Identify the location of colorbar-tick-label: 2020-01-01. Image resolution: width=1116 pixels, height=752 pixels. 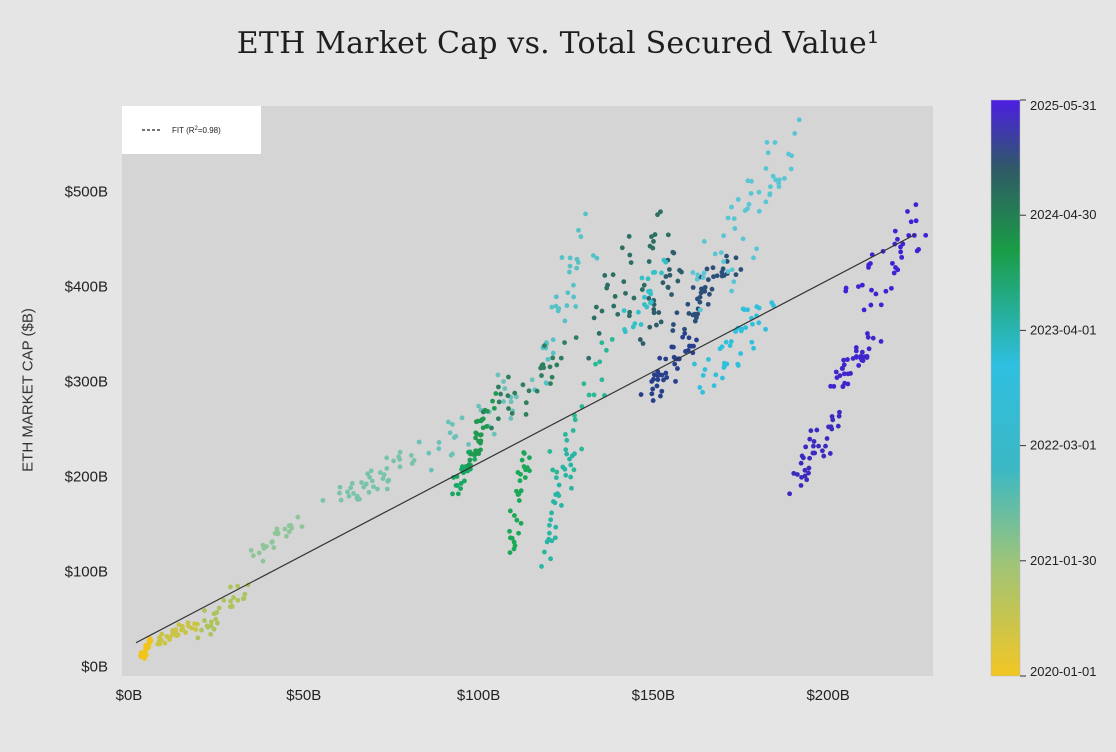
(1063, 671).